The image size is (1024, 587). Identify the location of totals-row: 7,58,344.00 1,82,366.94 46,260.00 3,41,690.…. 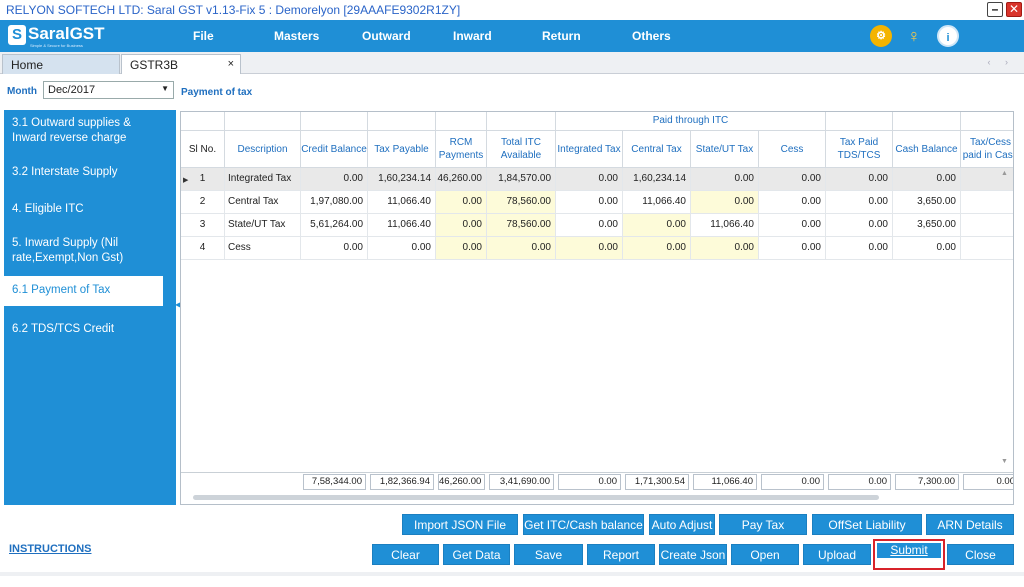
(597, 481).